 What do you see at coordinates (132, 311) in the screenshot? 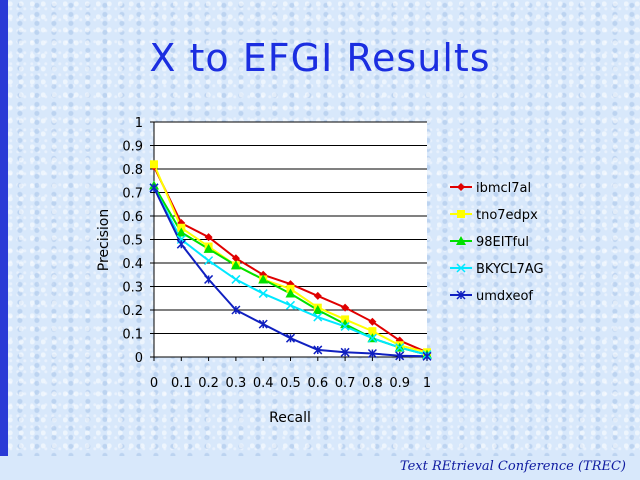
I see `y-tick-label: 0.2` at bounding box center [132, 311].